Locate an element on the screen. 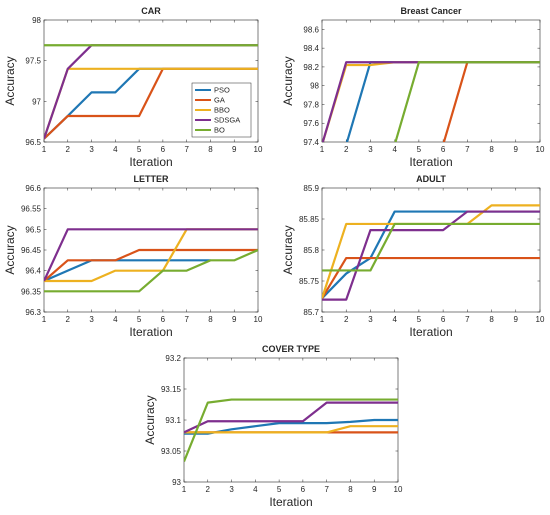 The image size is (550, 515). y-tick-label: 93.1 is located at coordinates (173, 420).